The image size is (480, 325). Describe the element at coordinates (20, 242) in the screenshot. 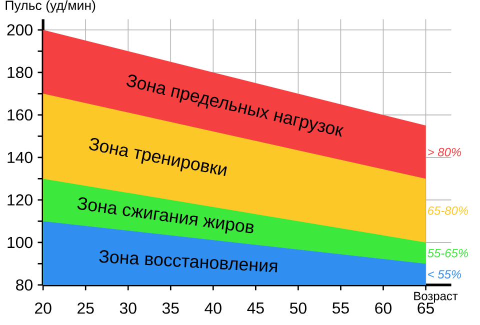

I see `y-tick-label: 100` at that location.